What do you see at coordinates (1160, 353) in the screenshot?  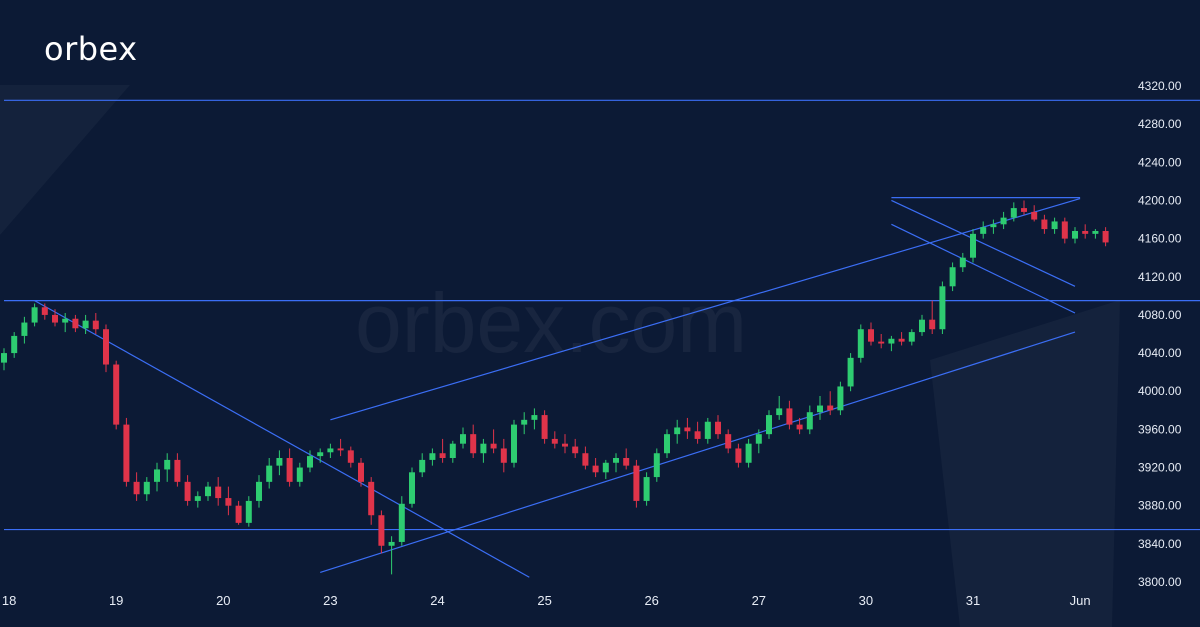 I see `y-tick-label: 4040.00` at bounding box center [1160, 353].